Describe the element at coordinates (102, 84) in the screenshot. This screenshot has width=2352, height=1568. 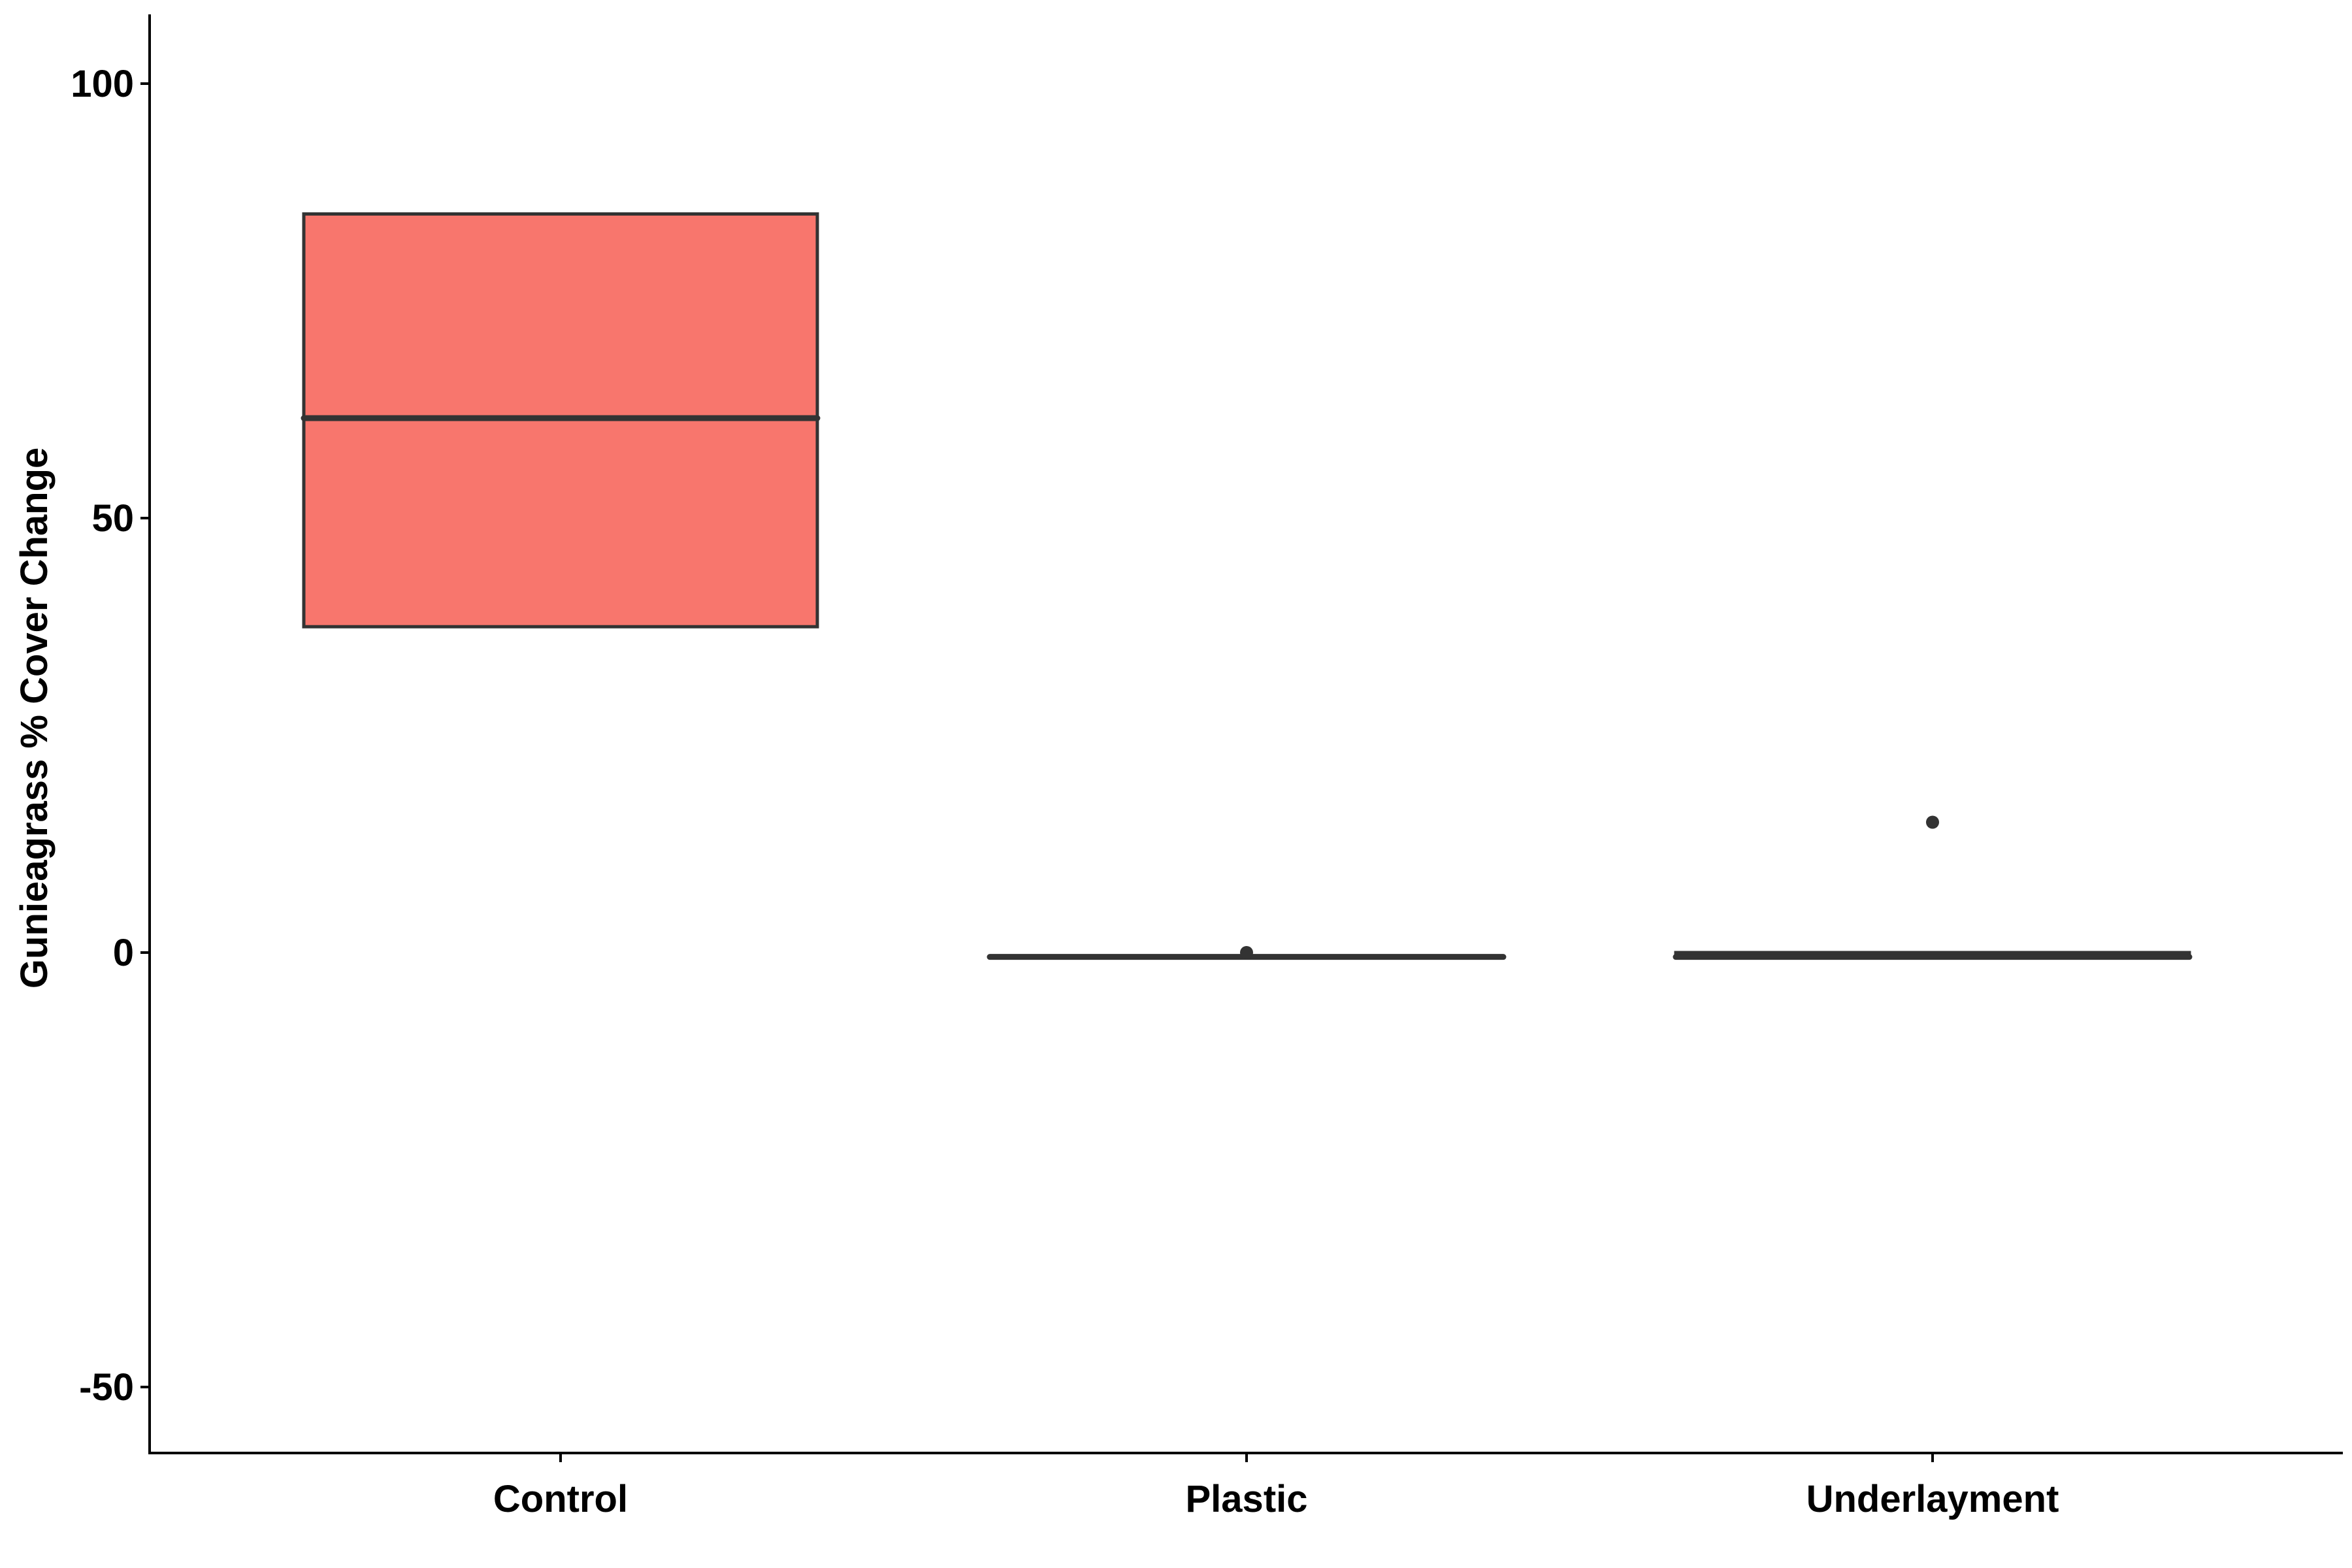
I see `y-tick-label-3: 100` at that location.